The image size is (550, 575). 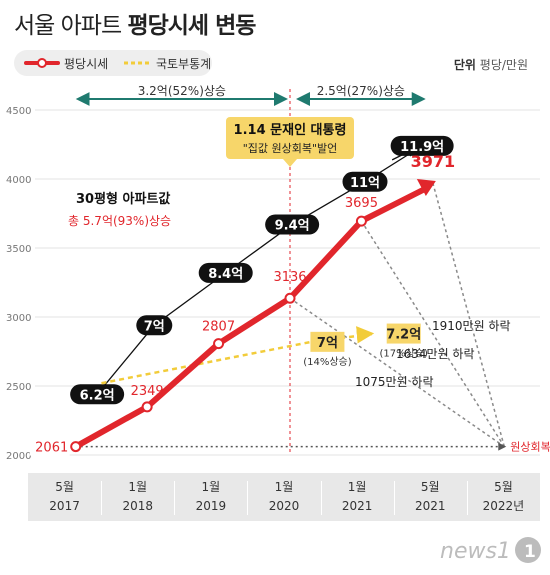 I want to click on price-label-2: 8.4억, so click(x=225, y=274).